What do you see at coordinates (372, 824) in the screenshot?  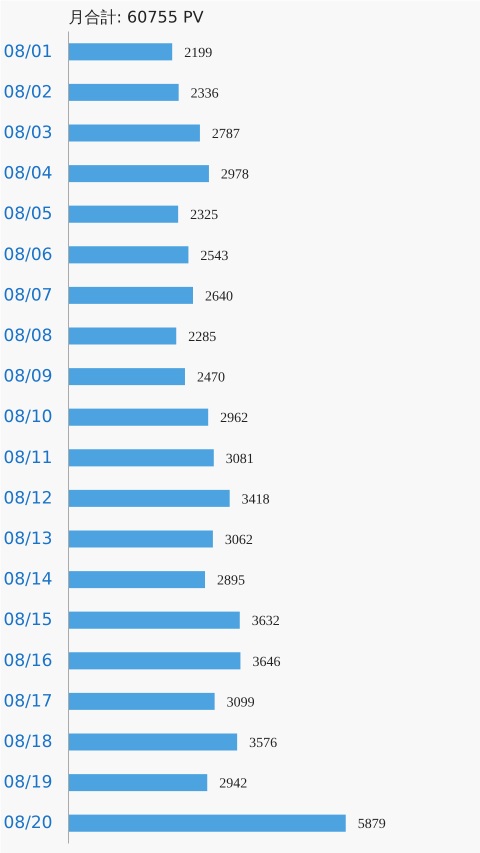 I see `data-label: 5879` at bounding box center [372, 824].